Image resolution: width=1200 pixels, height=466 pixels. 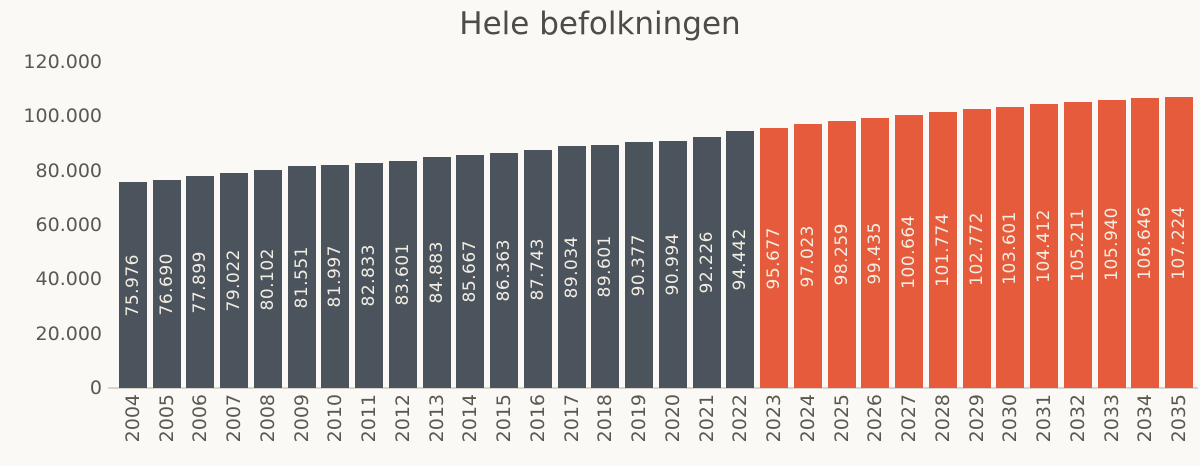 I want to click on bar: 97.023, so click(x=807, y=256).